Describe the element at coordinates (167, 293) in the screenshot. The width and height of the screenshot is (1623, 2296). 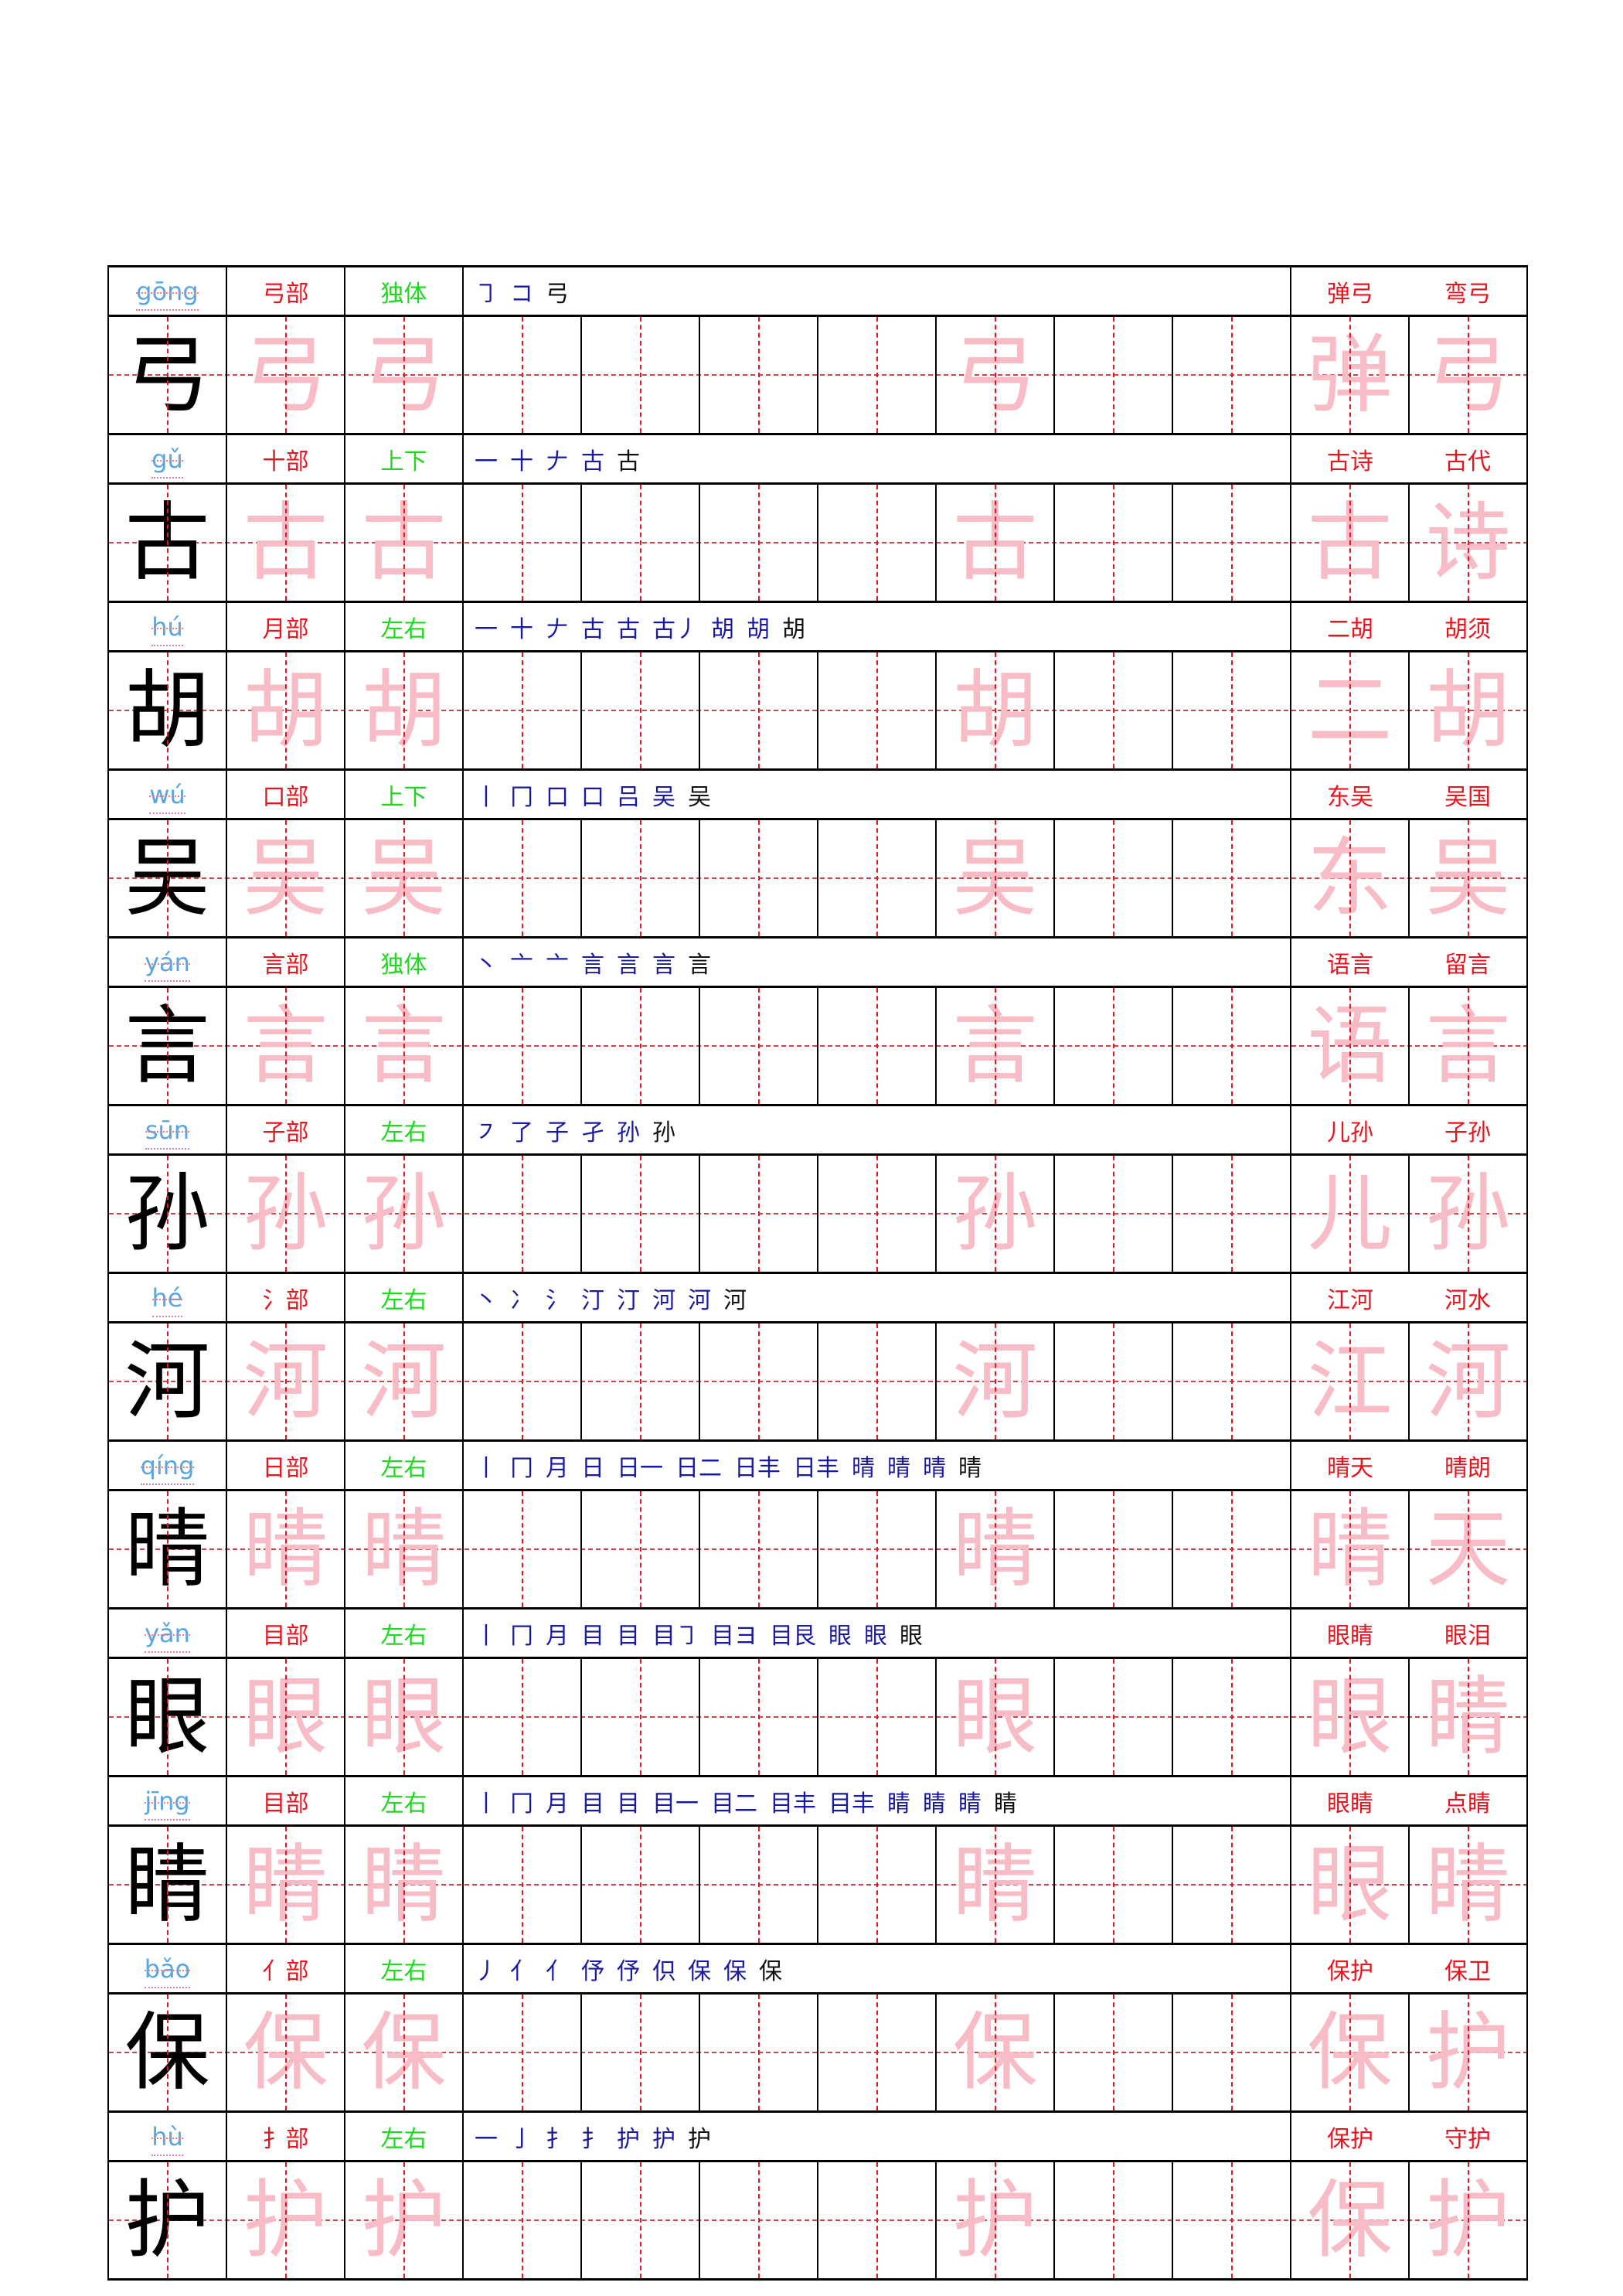
I see `pinyin: gōng` at that location.